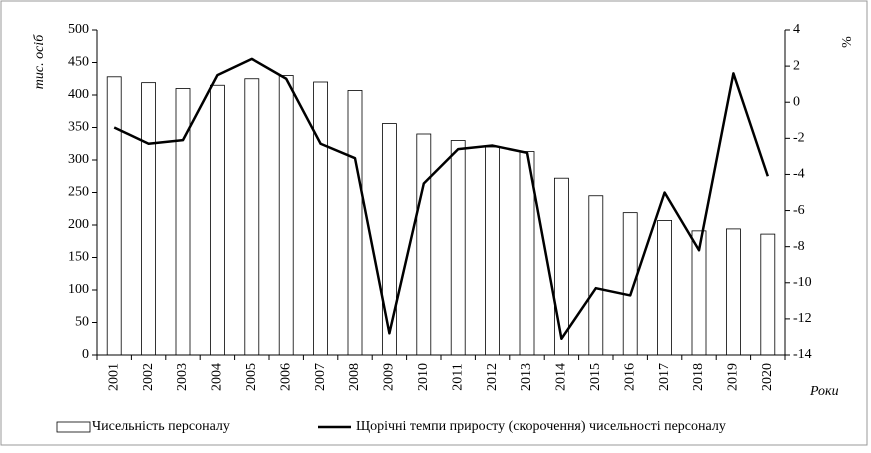 The width and height of the screenshot is (871, 453). Describe the element at coordinates (799, 246) in the screenshot. I see `y2-tick-label: -8` at that location.